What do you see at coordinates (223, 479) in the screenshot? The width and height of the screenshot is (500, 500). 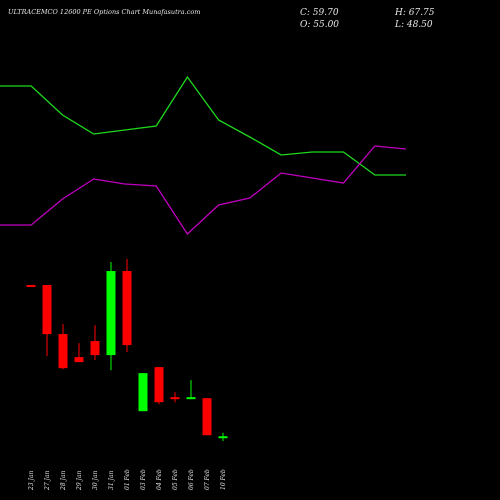 I see `x-tick-label: 10 Feb` at bounding box center [223, 479].